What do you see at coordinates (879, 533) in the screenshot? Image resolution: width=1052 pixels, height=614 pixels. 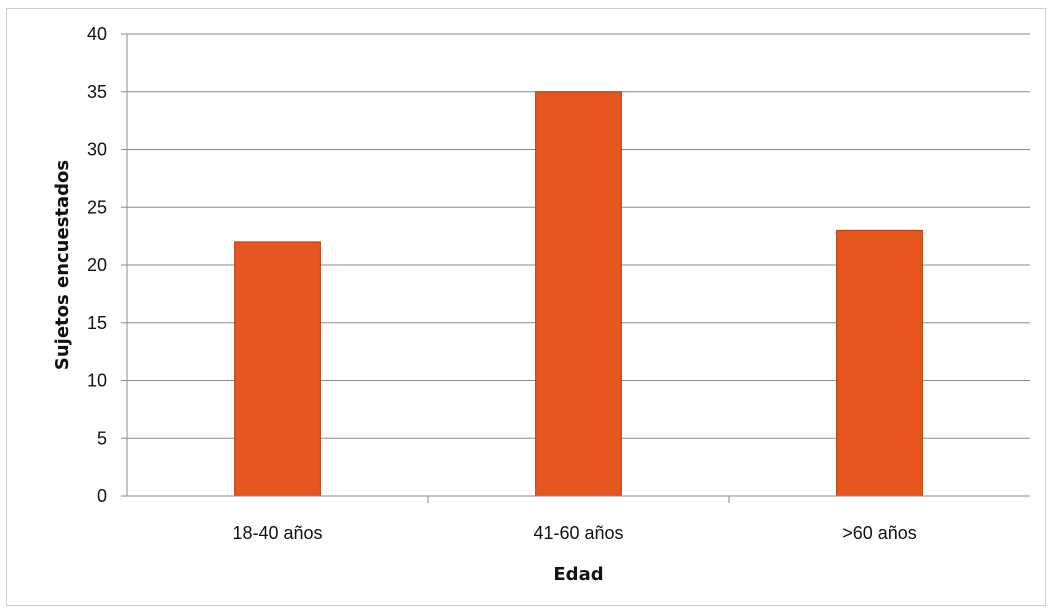 I see `x-tick-label: >60 años` at bounding box center [879, 533].